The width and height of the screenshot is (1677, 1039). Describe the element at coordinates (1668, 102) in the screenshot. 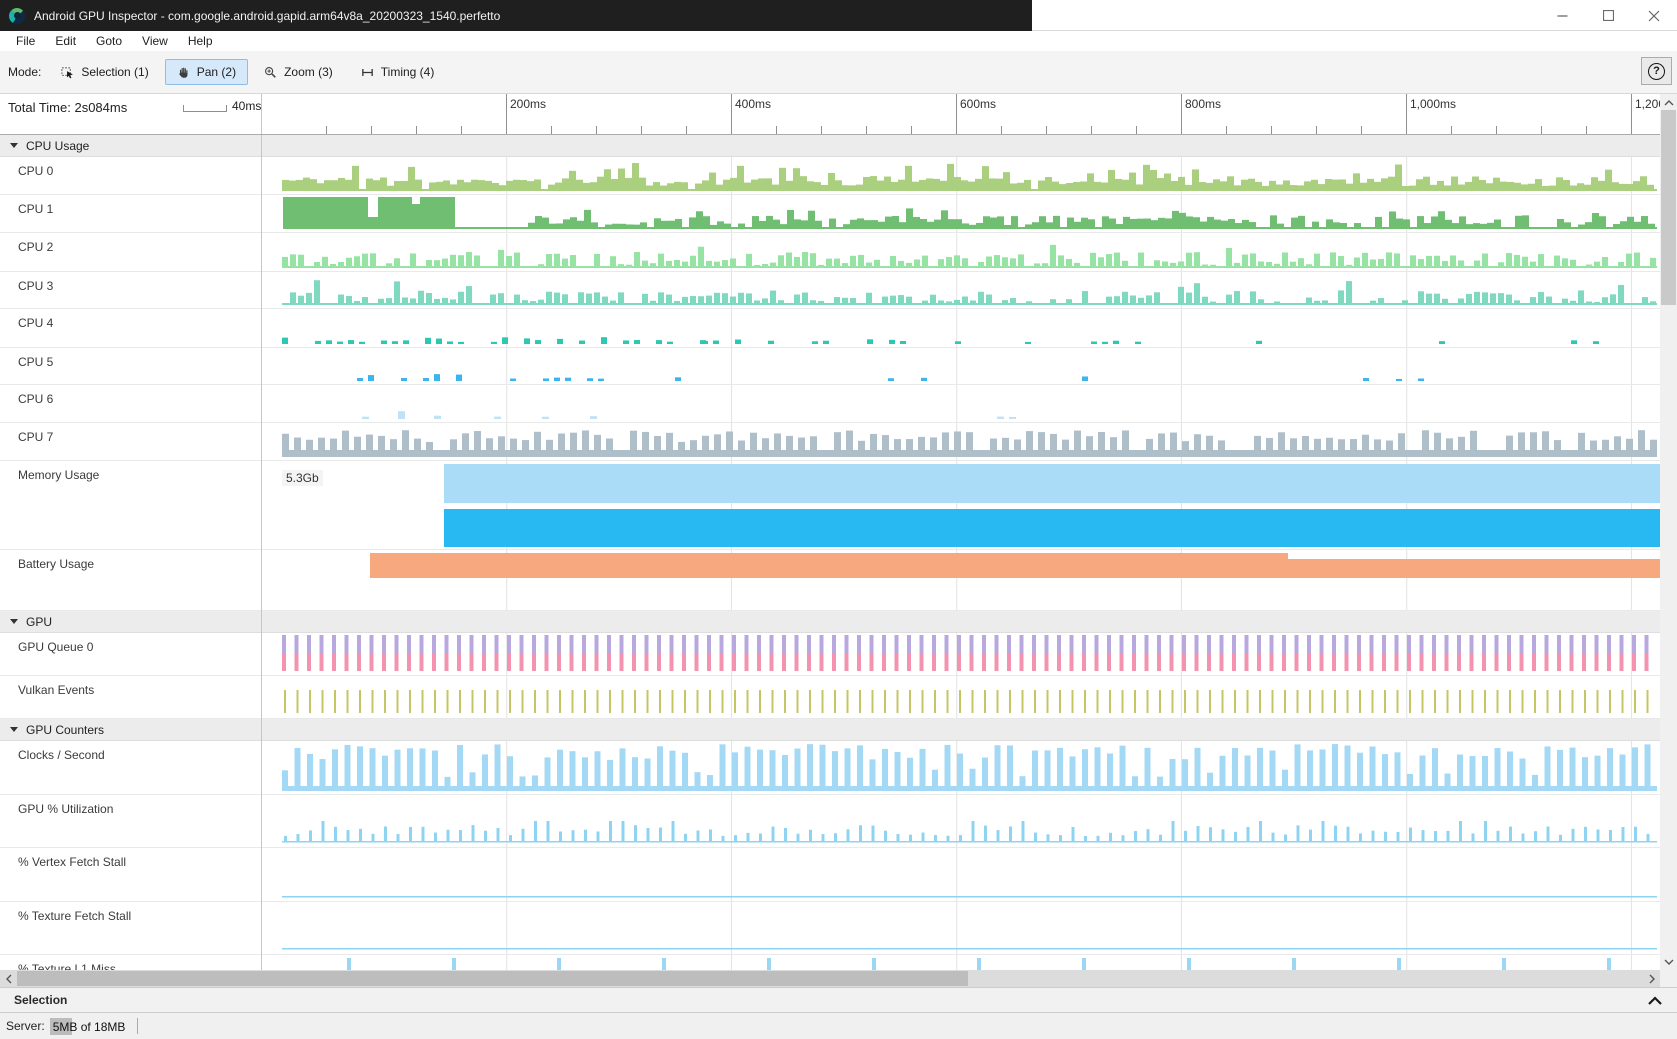

I see `scroll-up-arrow-icon` at that location.